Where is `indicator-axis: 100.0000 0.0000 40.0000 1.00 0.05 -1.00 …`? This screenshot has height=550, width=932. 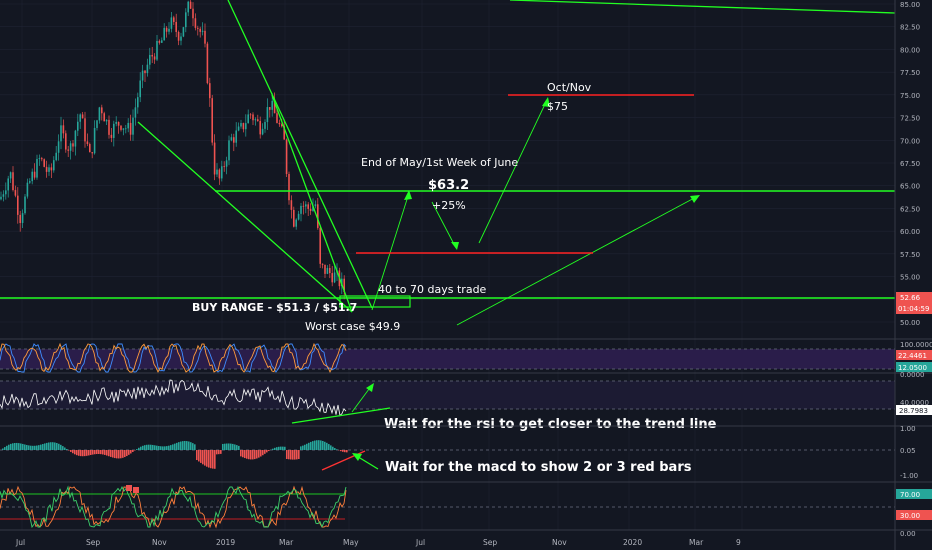
indicator-axis: 100.0000 0.0000 40.0000 1.00 0.05 -1.00 … is located at coordinates (916, 439).